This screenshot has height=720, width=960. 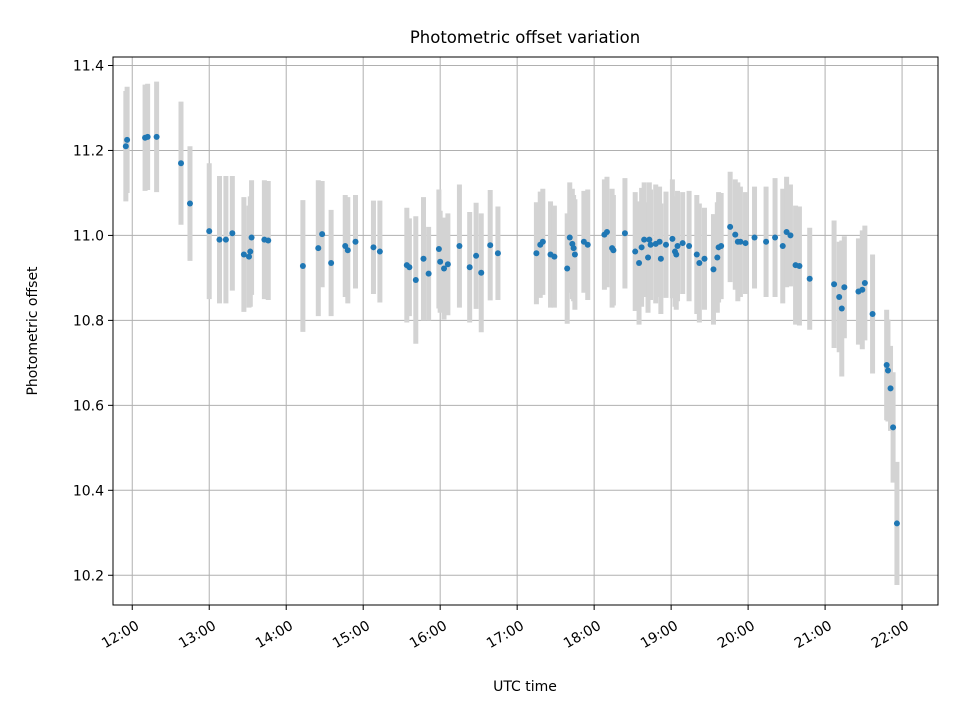 What do you see at coordinates (88, 151) in the screenshot?
I see `y-tick-label: 11.2` at bounding box center [88, 151].